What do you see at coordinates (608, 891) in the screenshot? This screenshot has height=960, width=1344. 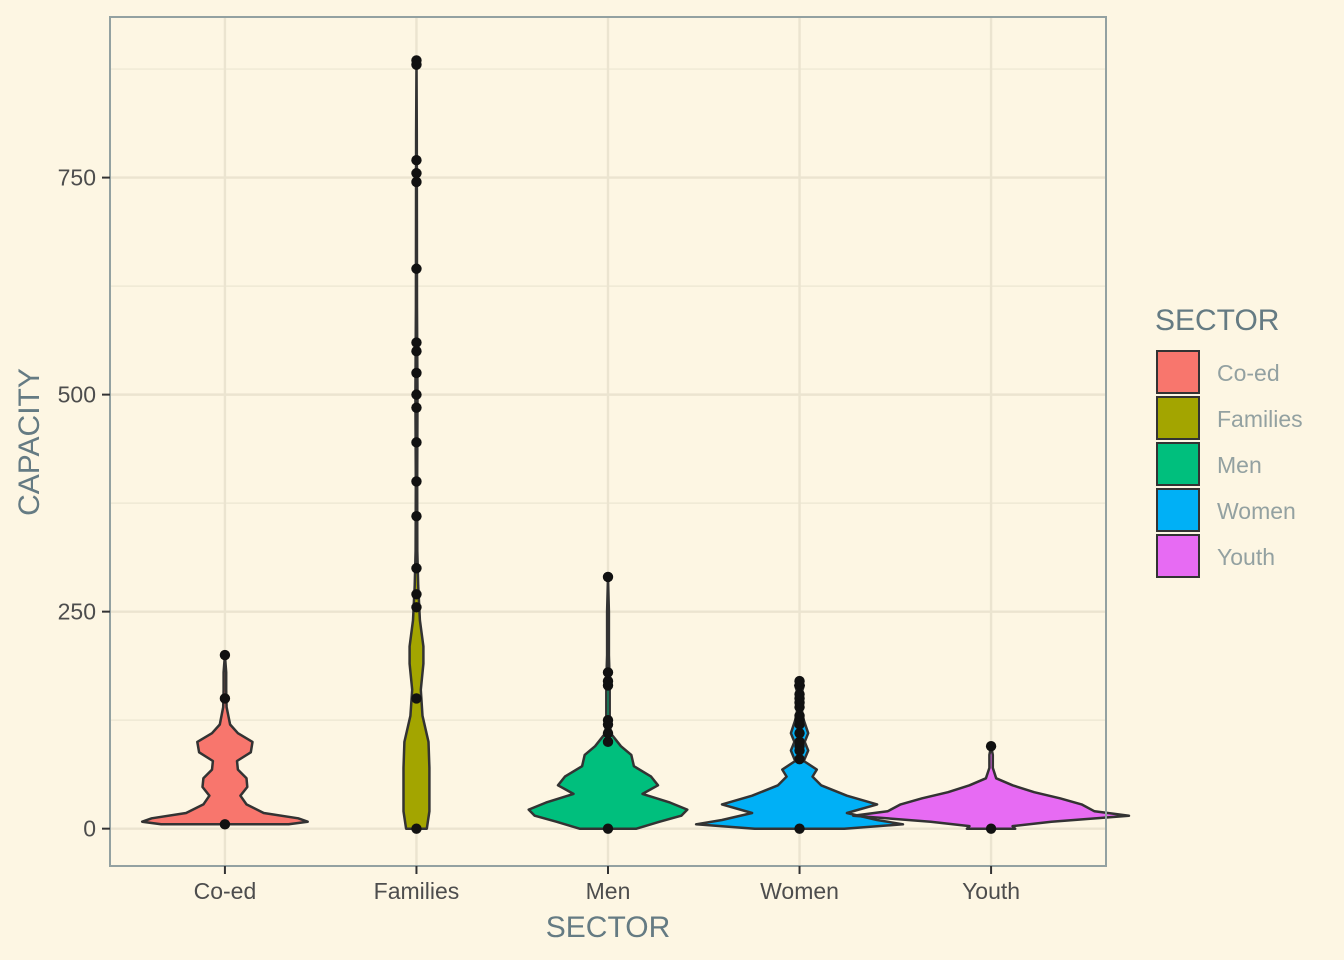 I see `x-tick-label: Men` at bounding box center [608, 891].